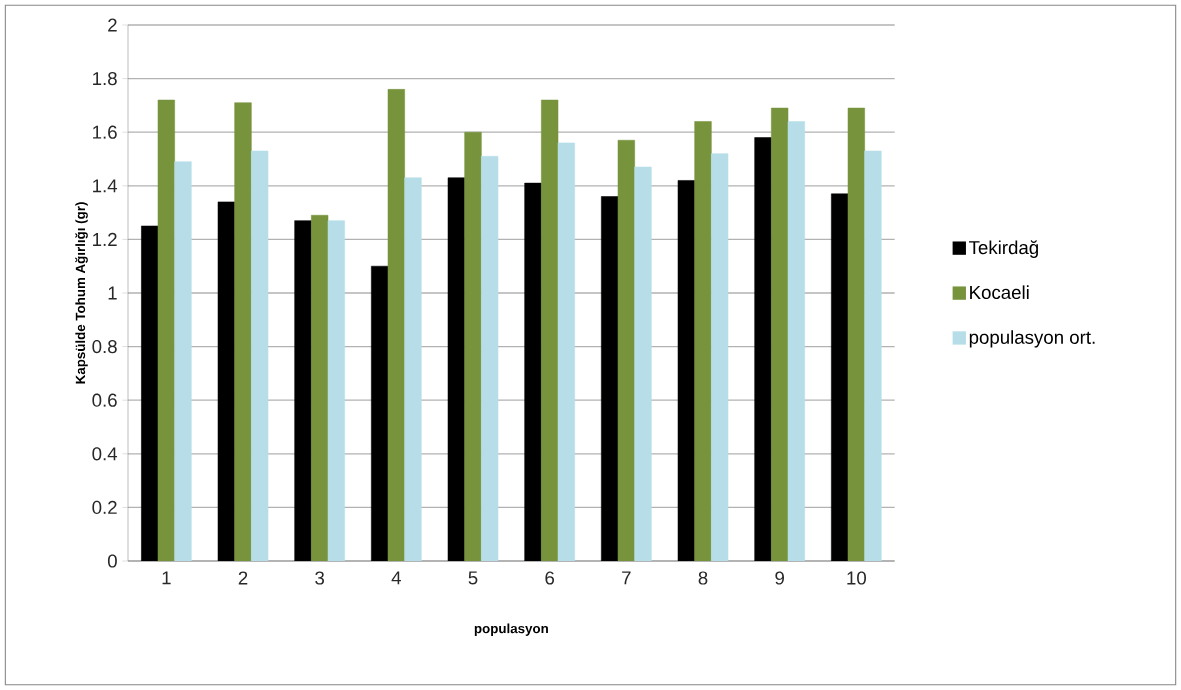  What do you see at coordinates (105, 454) in the screenshot?
I see `y-tick-label: 0.4` at bounding box center [105, 454].